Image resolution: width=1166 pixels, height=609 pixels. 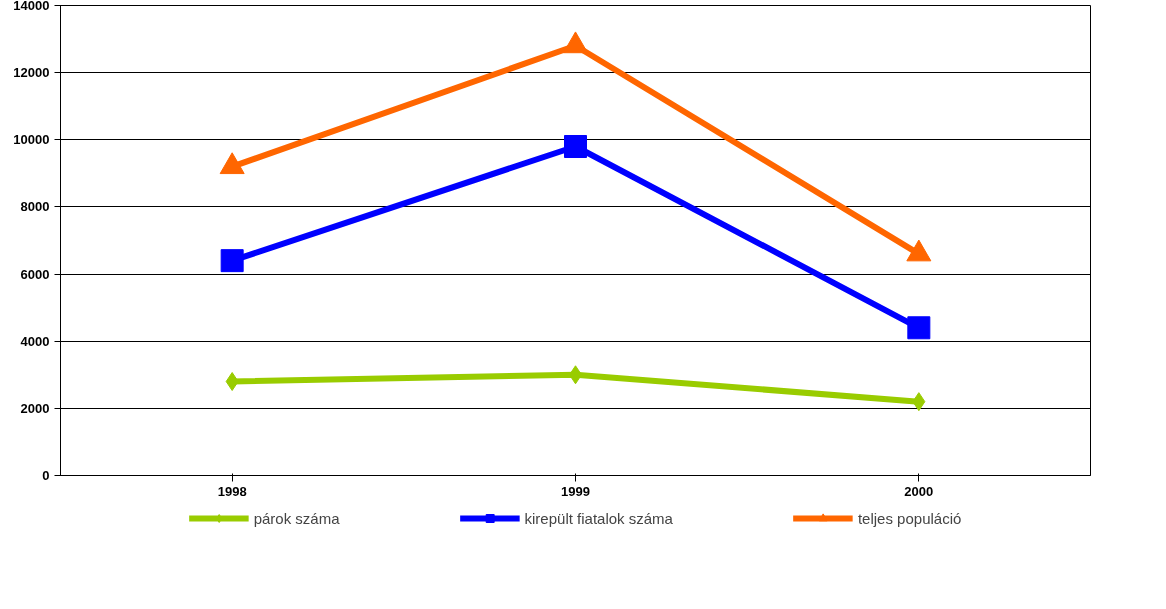 I want to click on x-tick-label: 1998, so click(x=232, y=491).